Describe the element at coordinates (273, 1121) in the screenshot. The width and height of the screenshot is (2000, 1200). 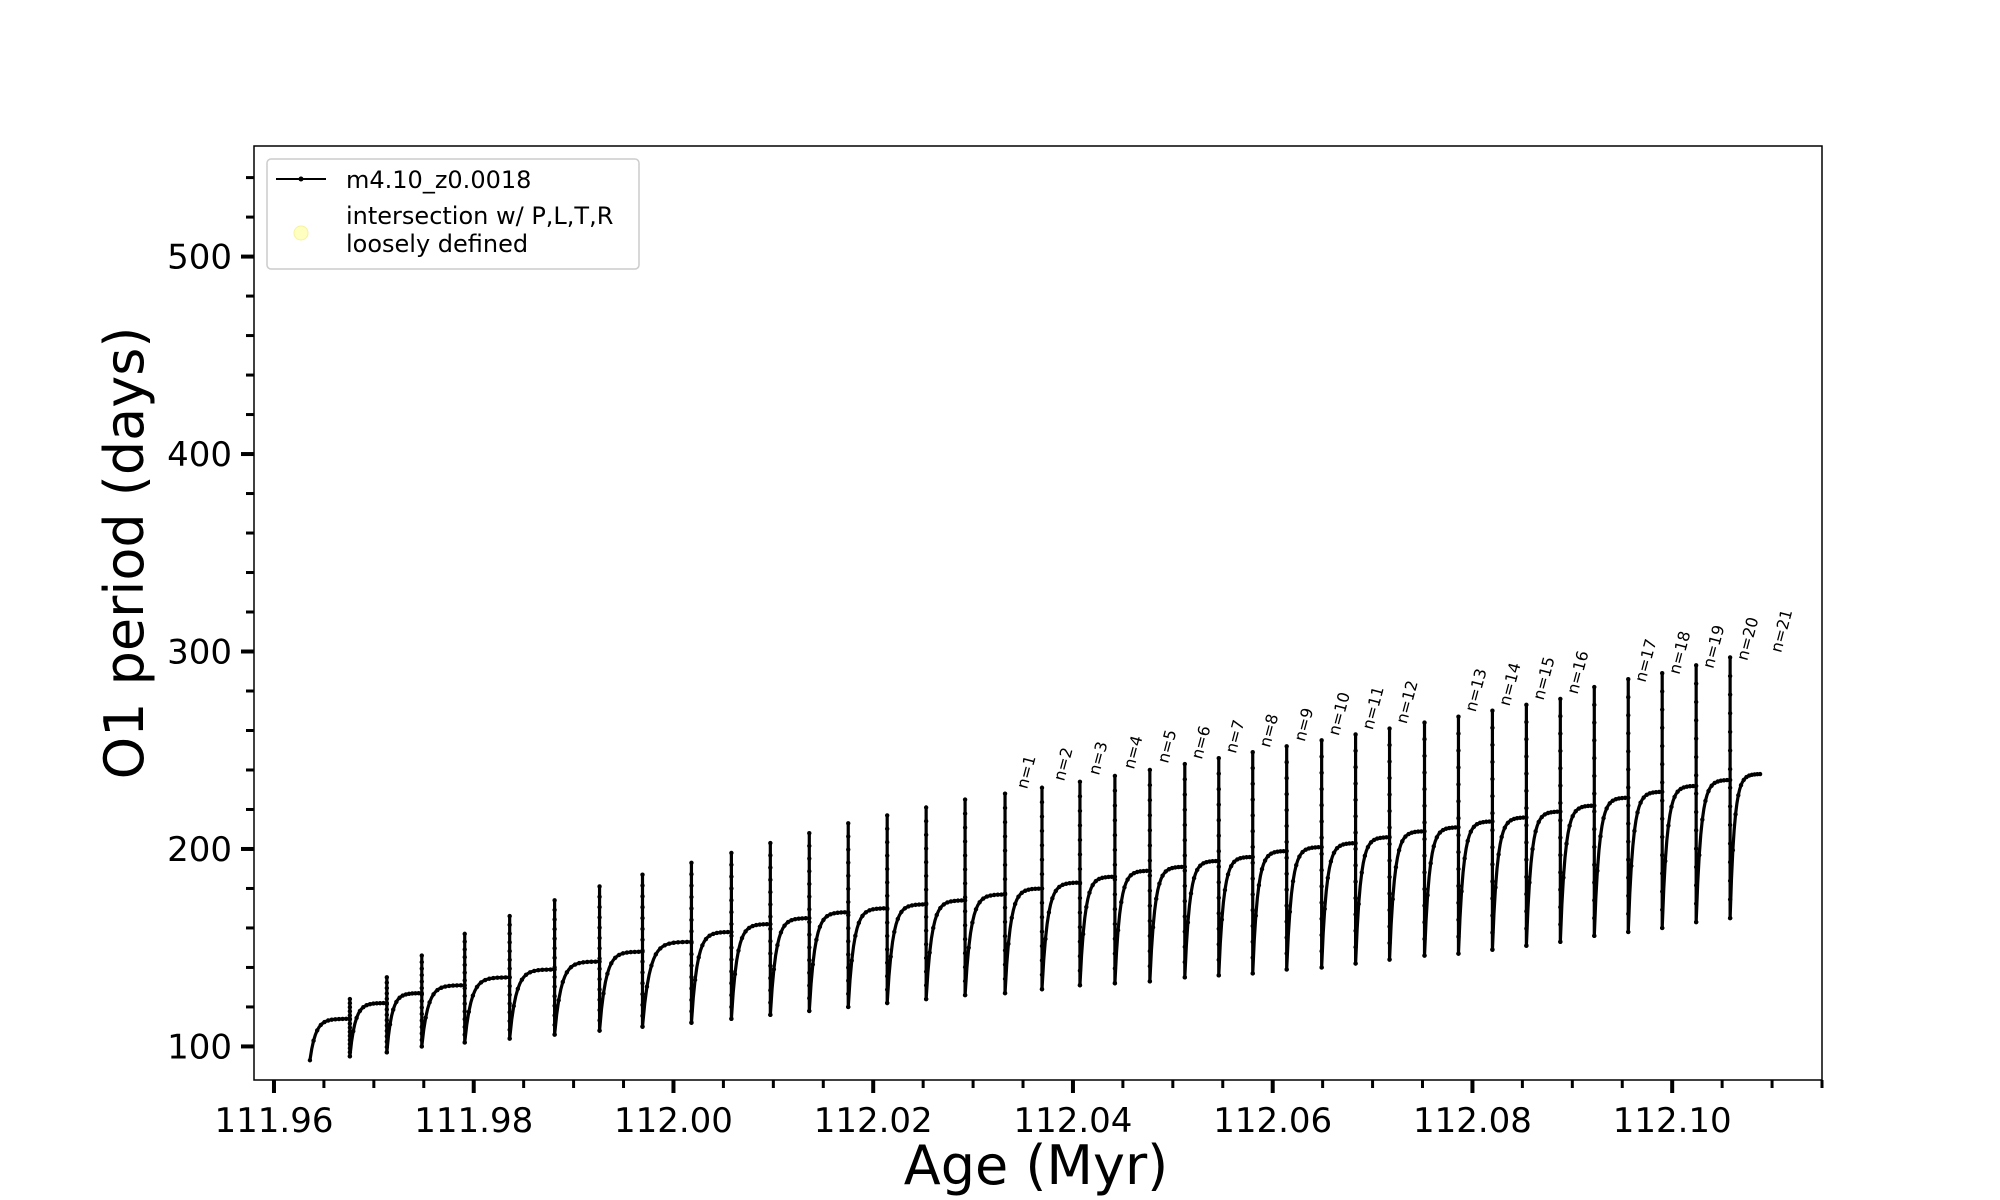
I see `x-tick-label: 111.96` at that location.